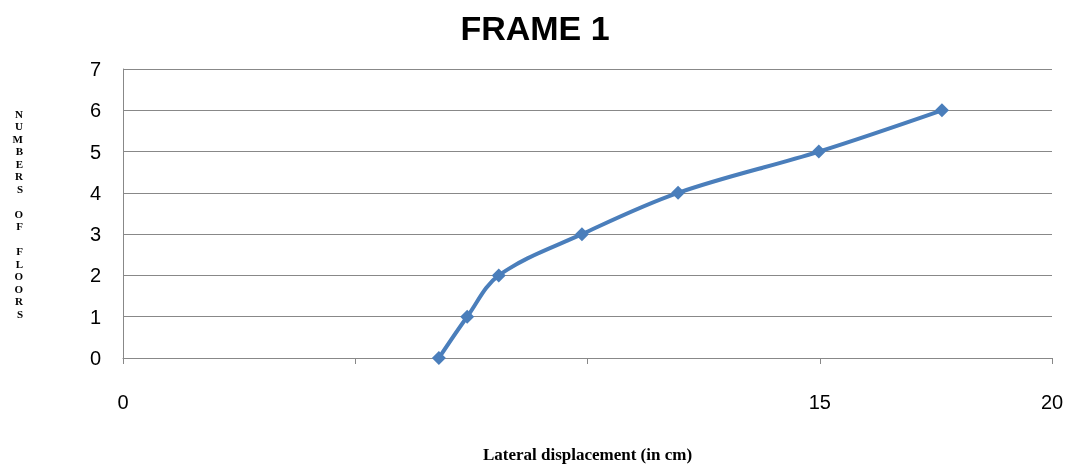 Image resolution: width=1070 pixels, height=468 pixels. What do you see at coordinates (95, 234) in the screenshot?
I see `y-tick-label: 3` at bounding box center [95, 234].